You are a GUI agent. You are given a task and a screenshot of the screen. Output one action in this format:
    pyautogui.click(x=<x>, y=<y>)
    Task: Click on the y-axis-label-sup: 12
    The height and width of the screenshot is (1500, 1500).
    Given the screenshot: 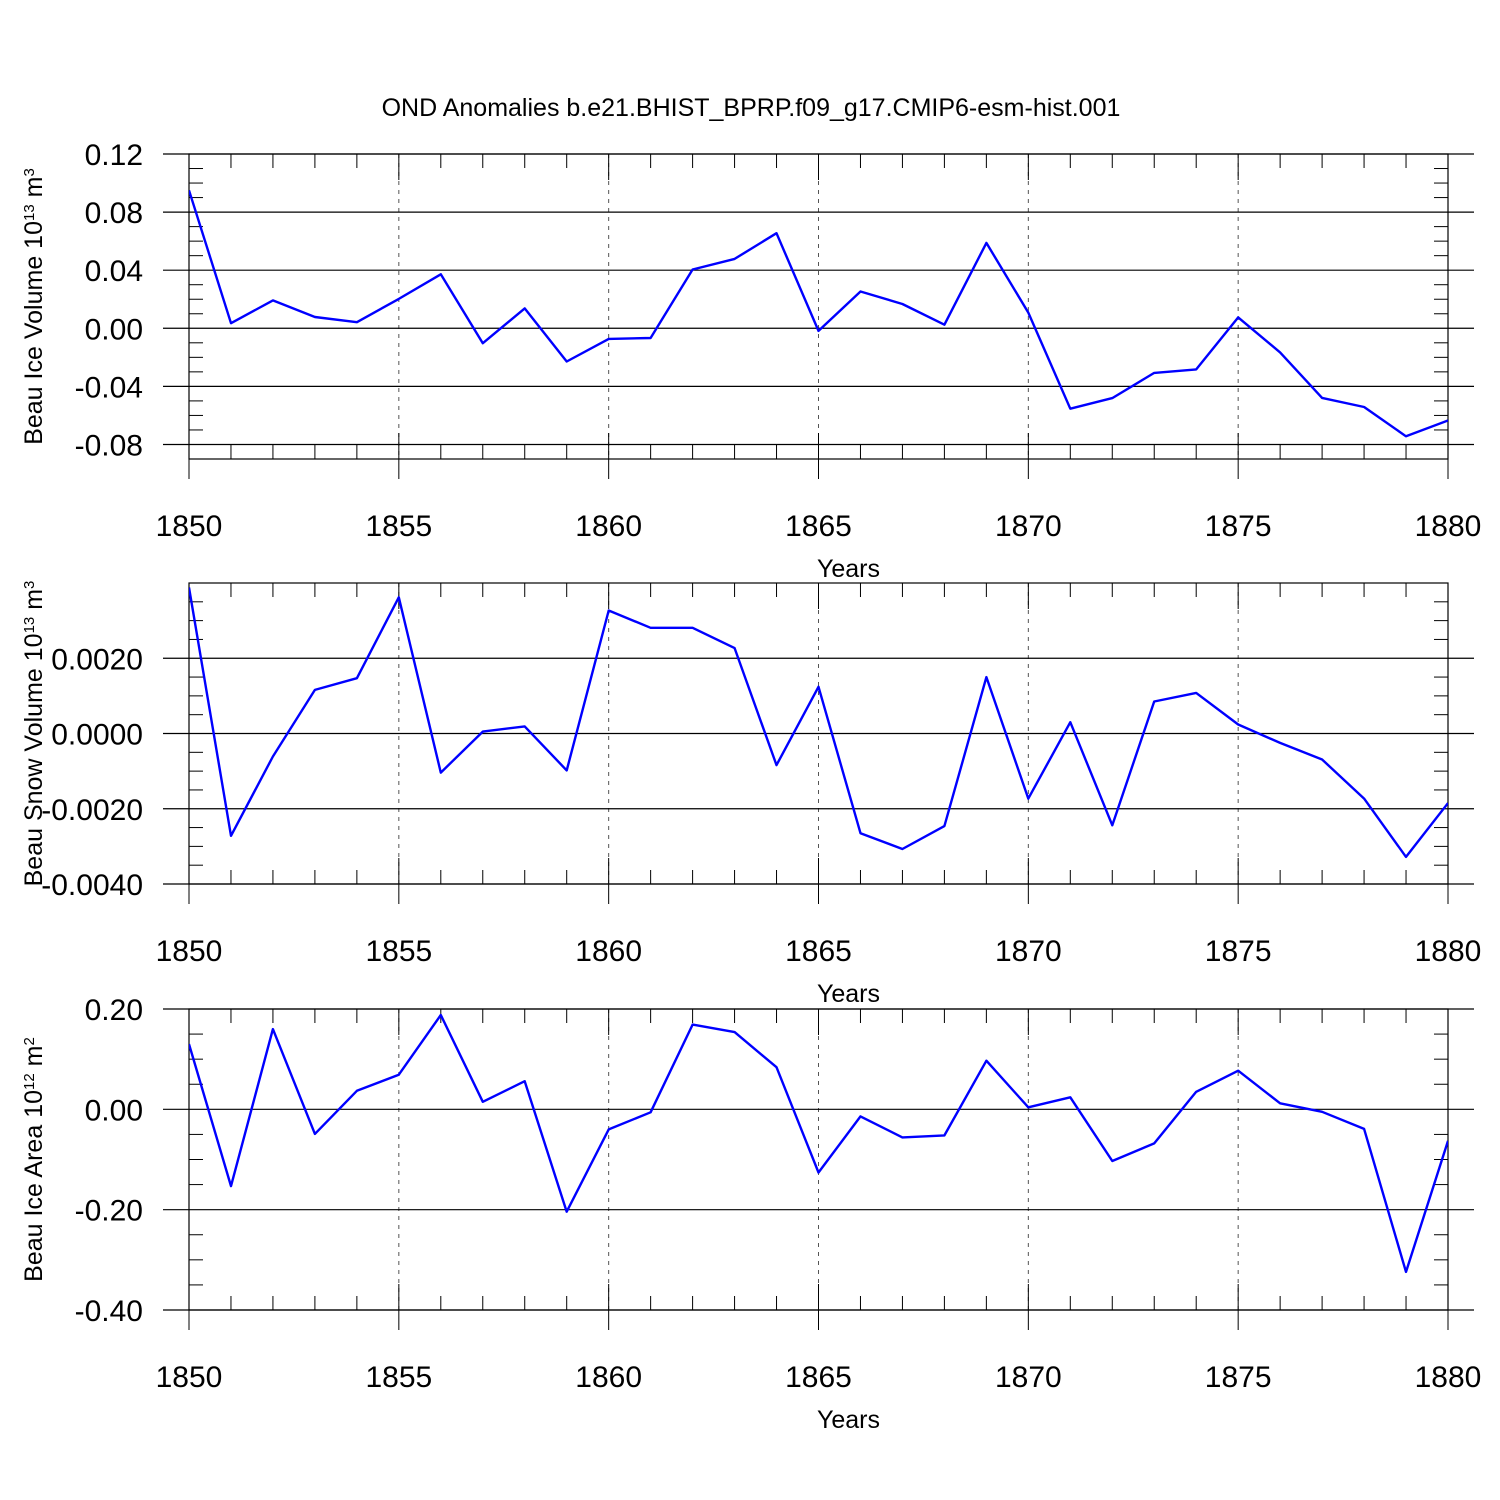 What is the action you would take?
    pyautogui.click(x=29, y=1081)
    